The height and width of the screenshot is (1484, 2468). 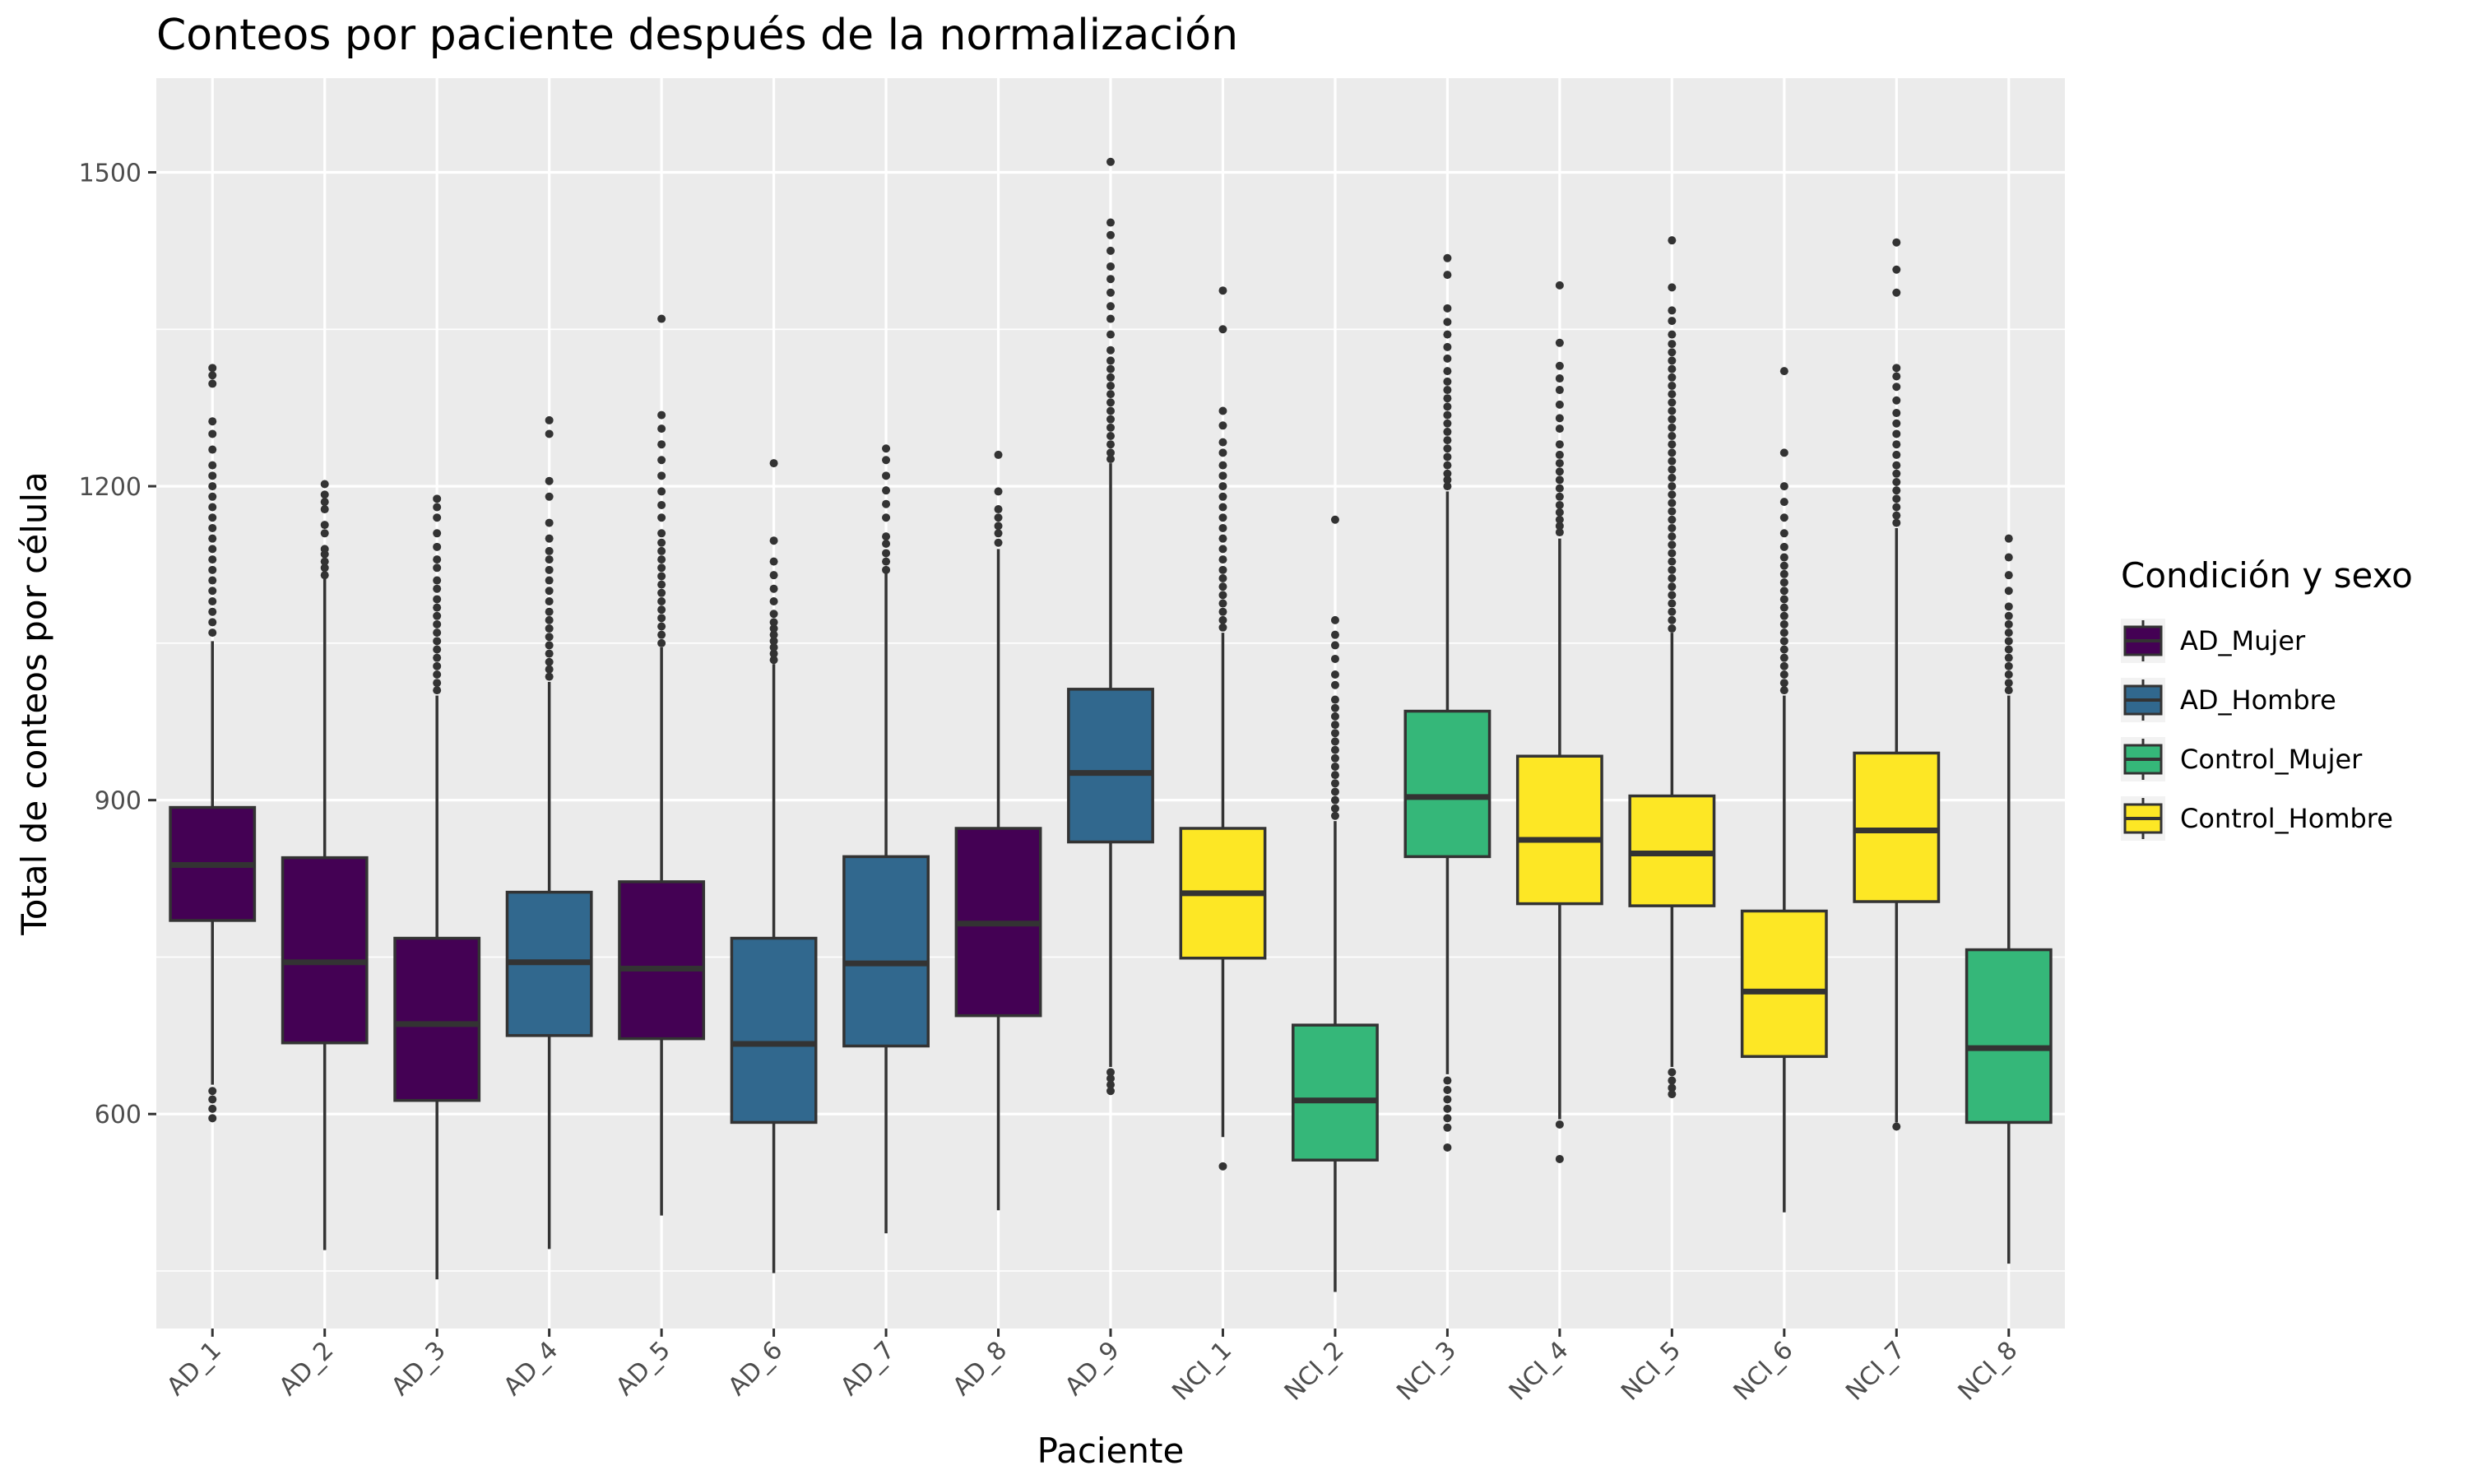 I want to click on legend-title: Condición y sexo, so click(x=2267, y=575).